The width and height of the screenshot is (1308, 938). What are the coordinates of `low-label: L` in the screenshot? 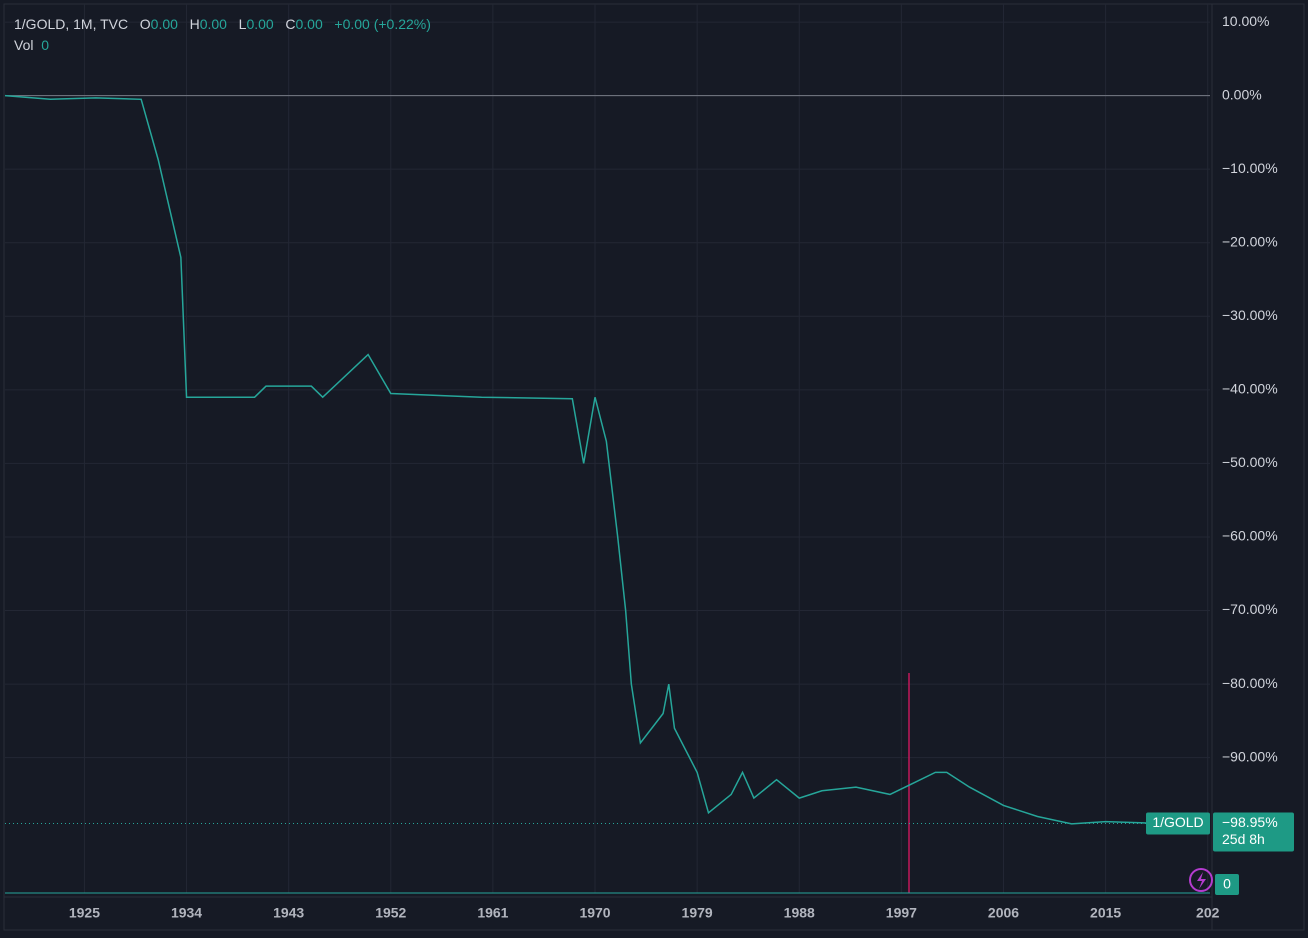 It's located at (242, 24).